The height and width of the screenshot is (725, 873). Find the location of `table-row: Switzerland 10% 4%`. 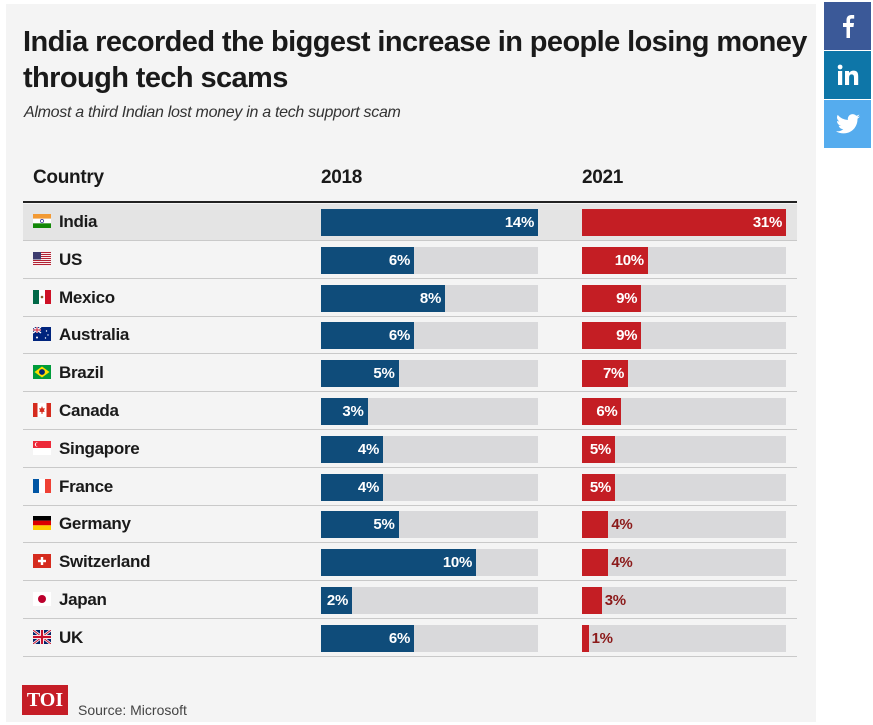

table-row: Switzerland 10% 4% is located at coordinates (410, 563).